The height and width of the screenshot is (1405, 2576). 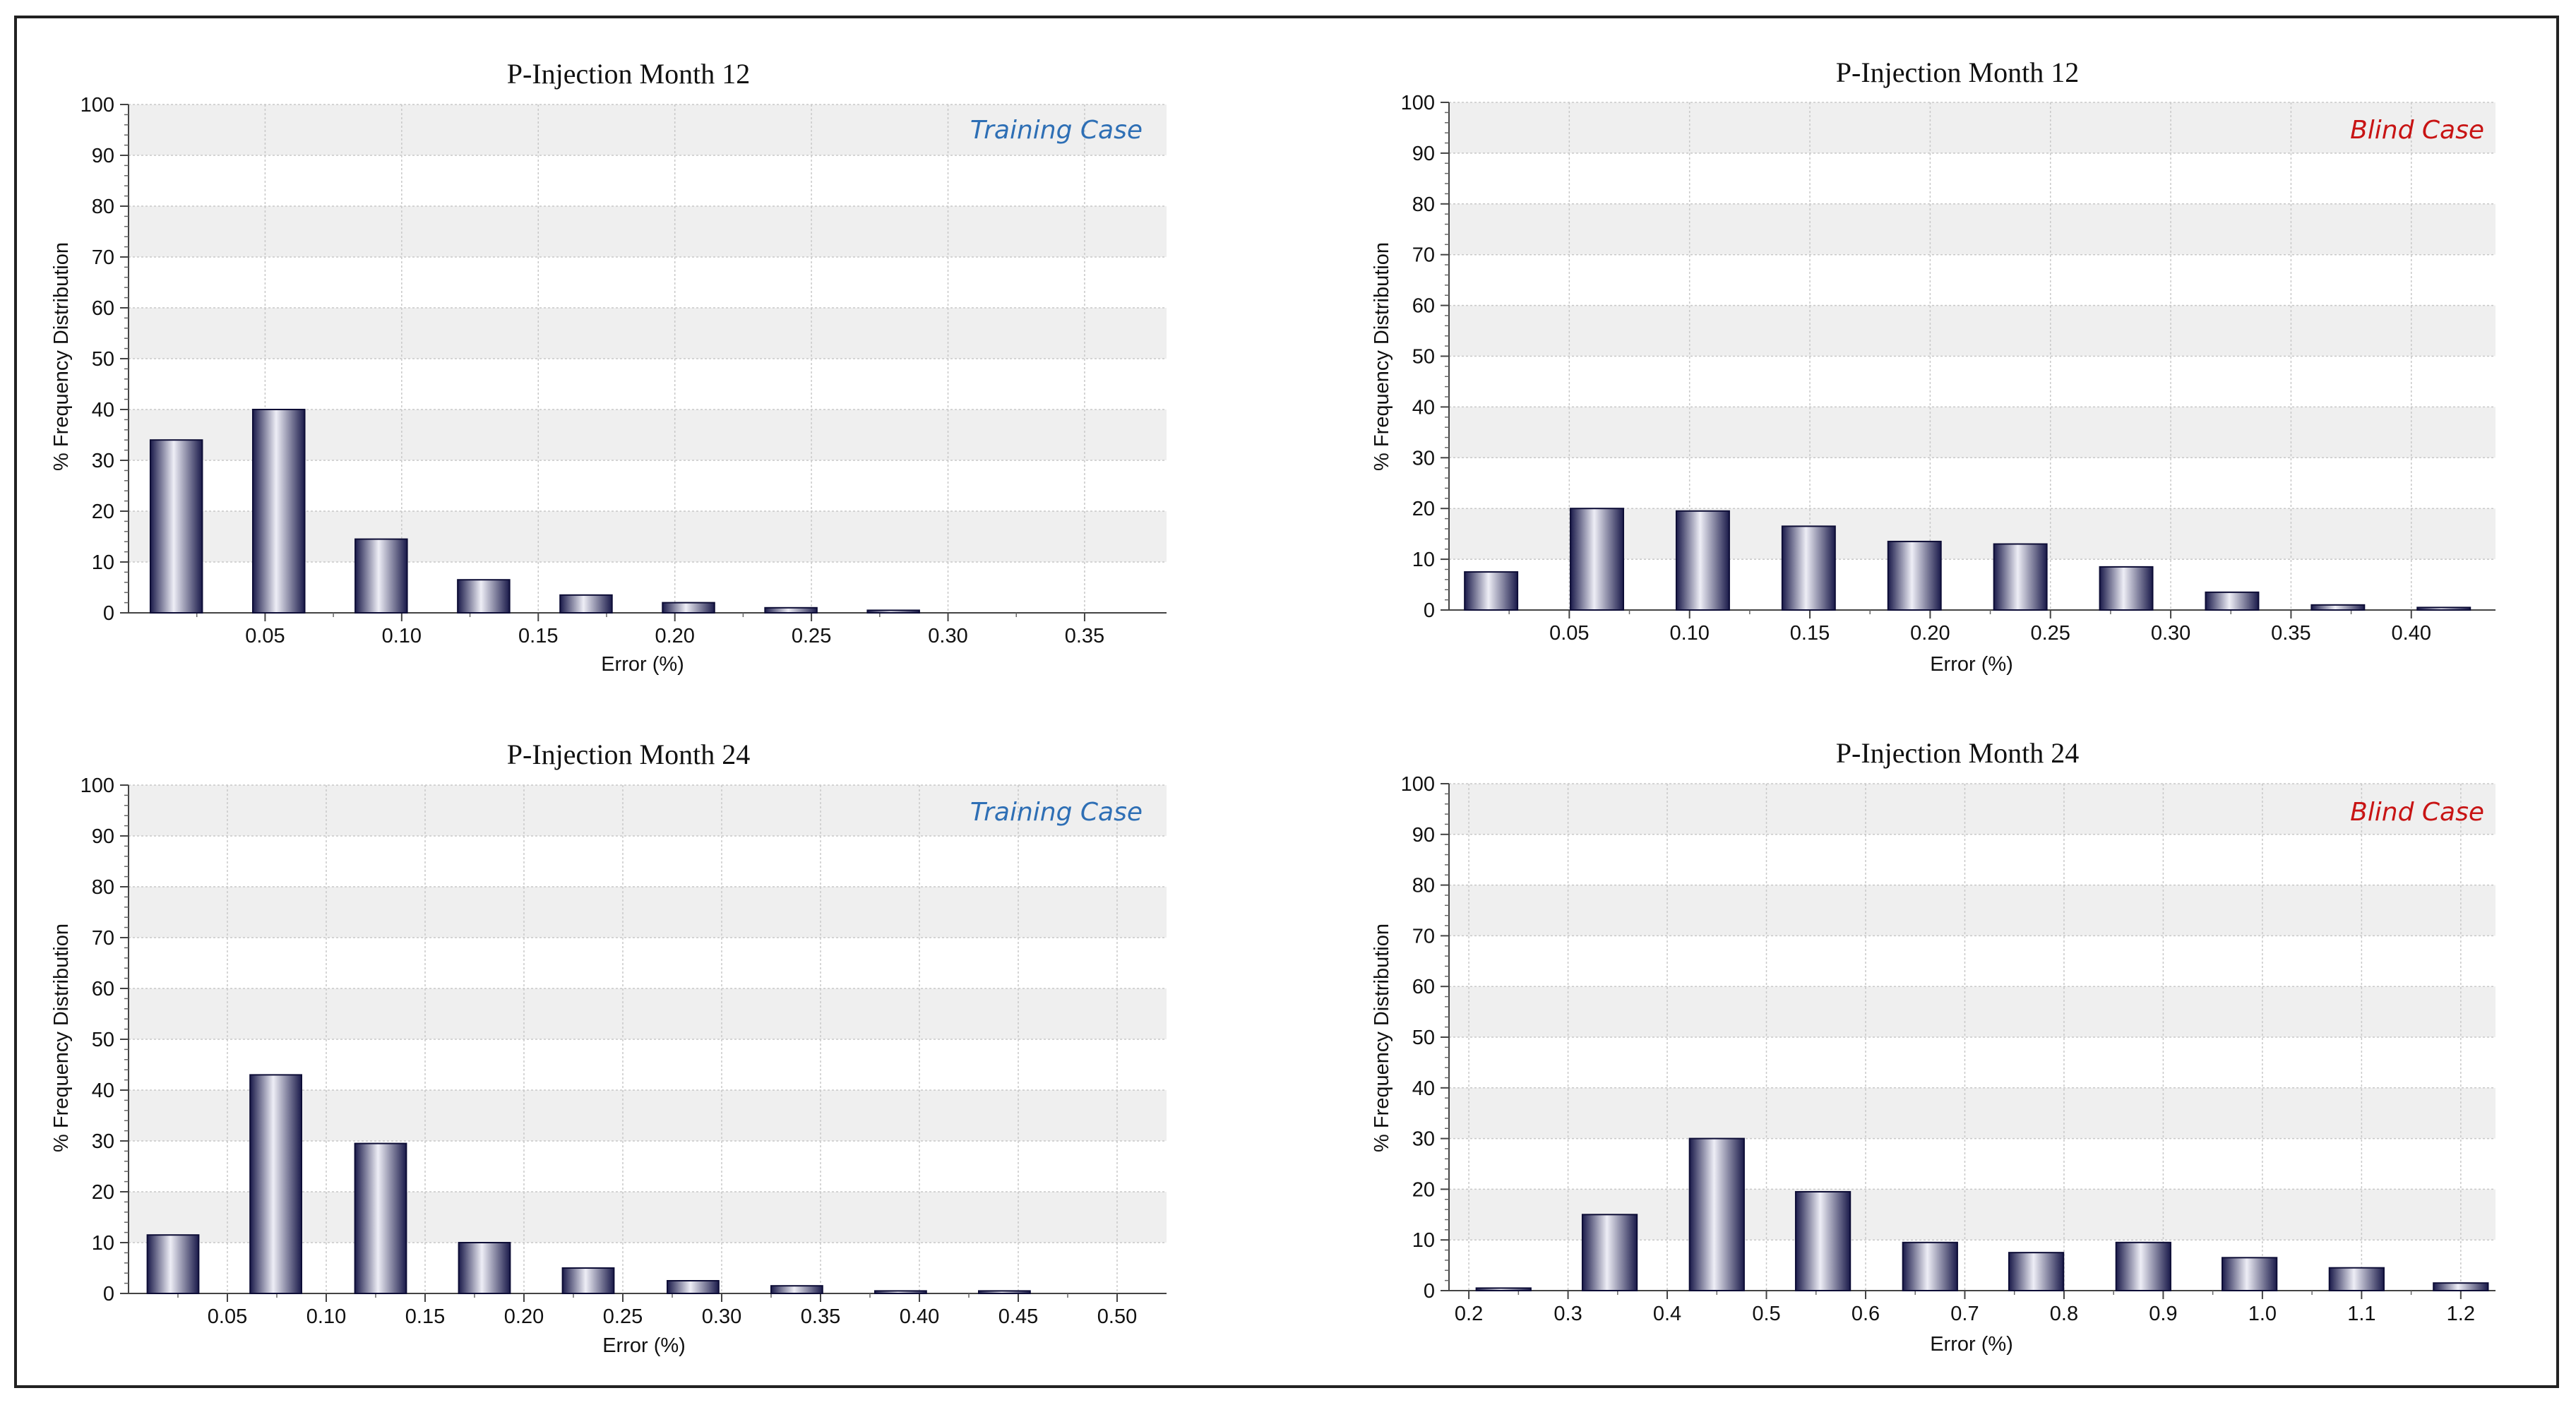 What do you see at coordinates (2417, 813) in the screenshot?
I see `case-label: Blind Case` at bounding box center [2417, 813].